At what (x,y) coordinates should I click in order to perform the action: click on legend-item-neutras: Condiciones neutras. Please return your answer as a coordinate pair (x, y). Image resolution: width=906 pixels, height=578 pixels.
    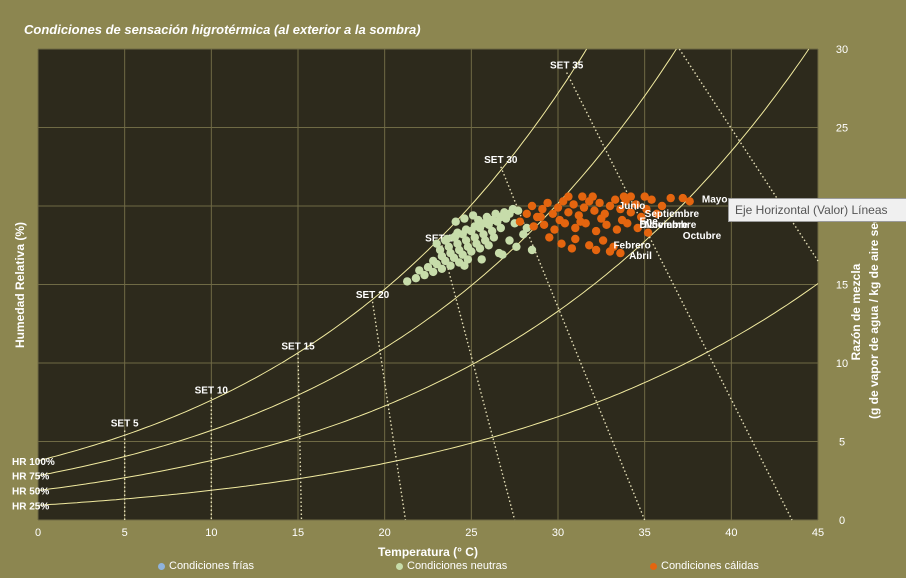
    Looking at the image, I should click on (451, 566).